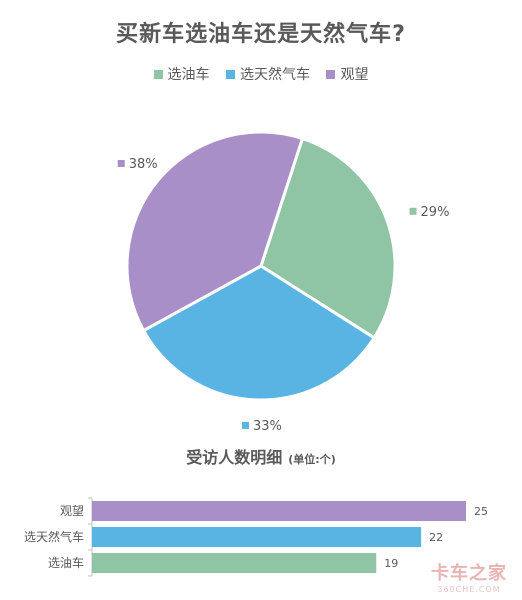  I want to click on legend-swatch-oil, so click(158, 74).